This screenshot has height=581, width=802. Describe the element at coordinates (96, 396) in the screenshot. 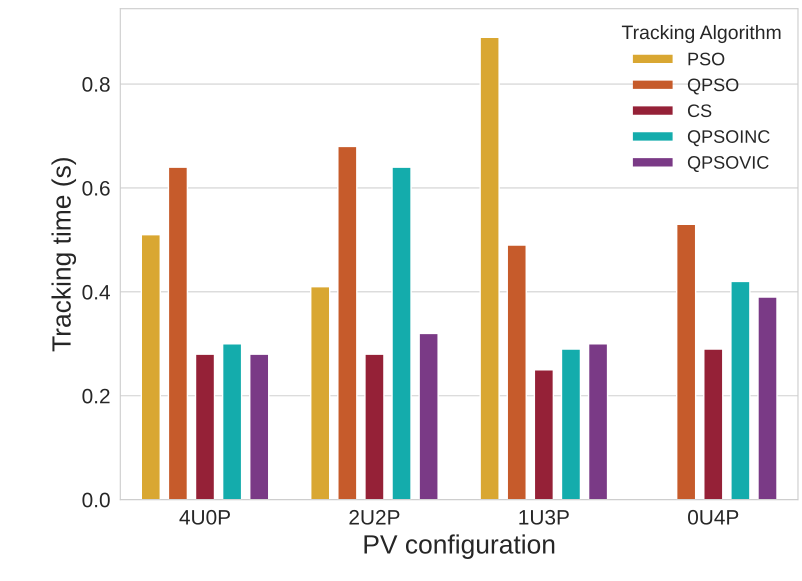

I see `y-tick-label: 0.2` at that location.